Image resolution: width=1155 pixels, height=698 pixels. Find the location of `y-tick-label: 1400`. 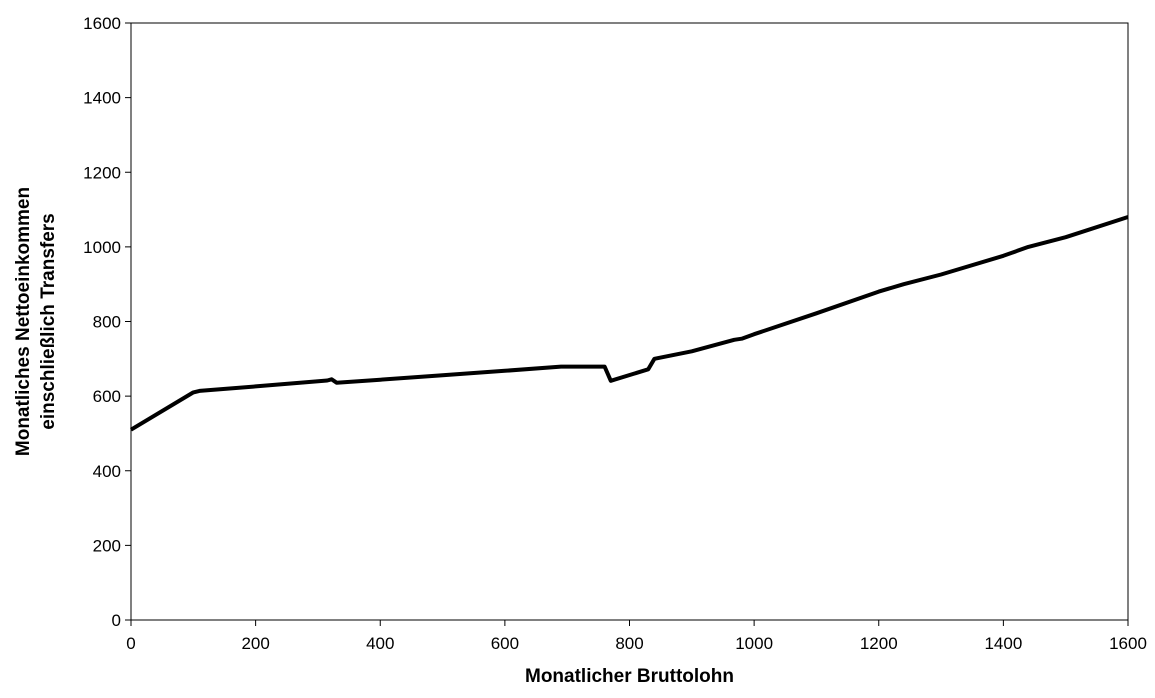

y-tick-label: 1400 is located at coordinates (102, 98).